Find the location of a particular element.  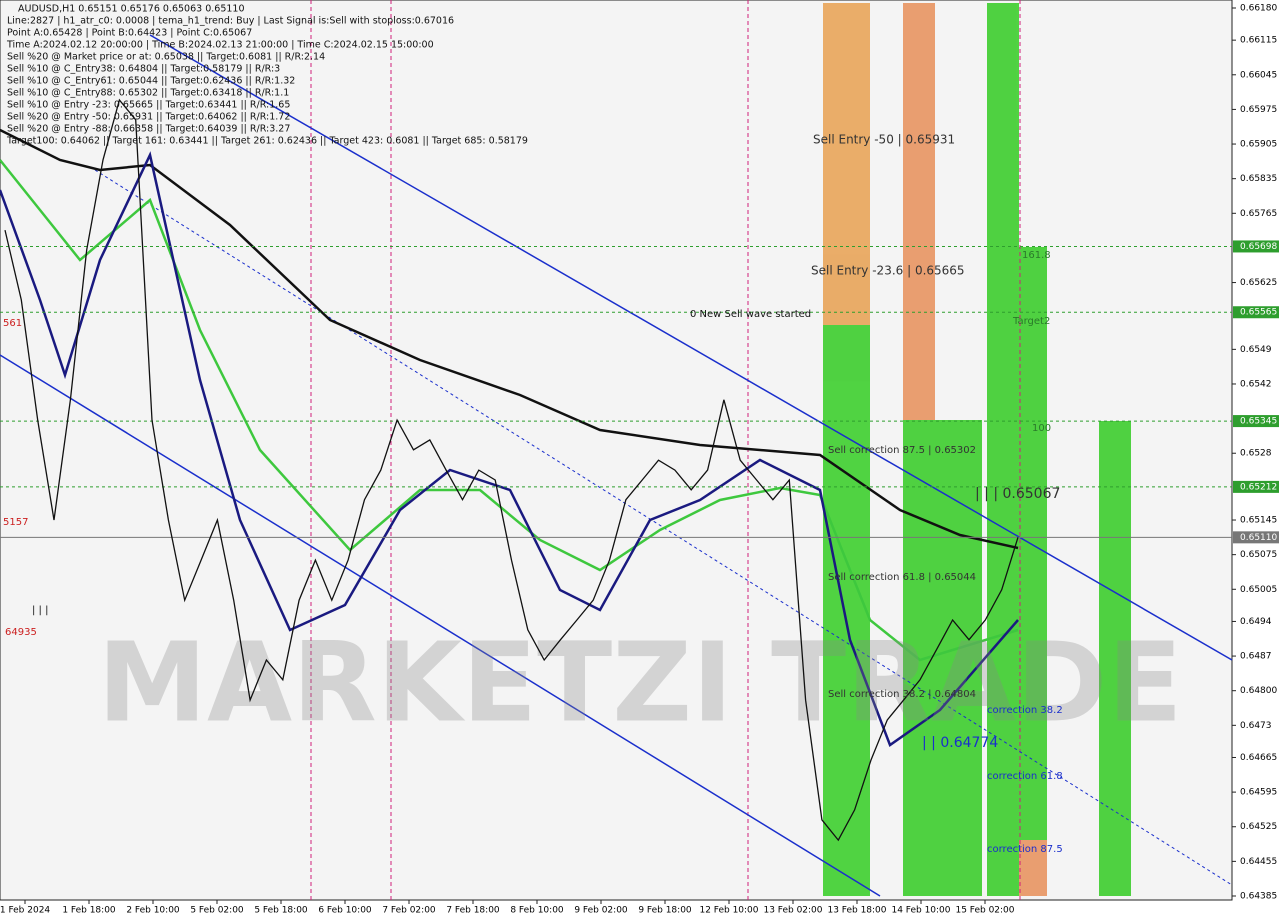

x-tick-label: 9 Feb 18:00 is located at coordinates (665, 911).